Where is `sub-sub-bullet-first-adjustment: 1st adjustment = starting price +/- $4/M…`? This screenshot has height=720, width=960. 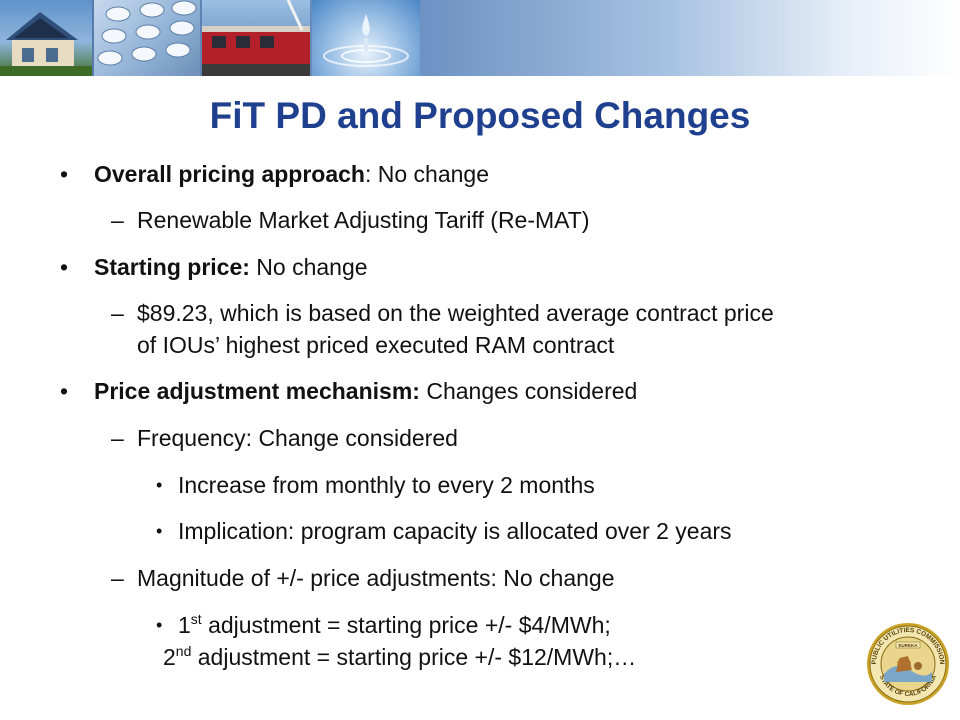
sub-sub-bullet-first-adjustment: 1st adjustment = starting price +/- $4/M… is located at coordinates (394, 625).